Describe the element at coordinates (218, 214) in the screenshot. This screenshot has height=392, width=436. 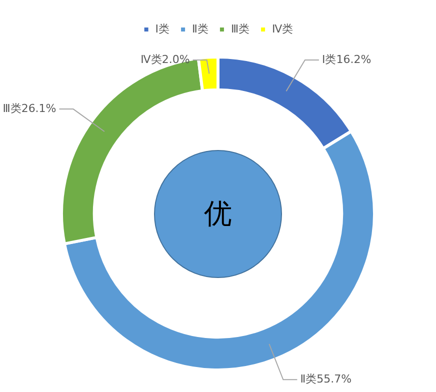
I see `circle-badge: 优` at that location.